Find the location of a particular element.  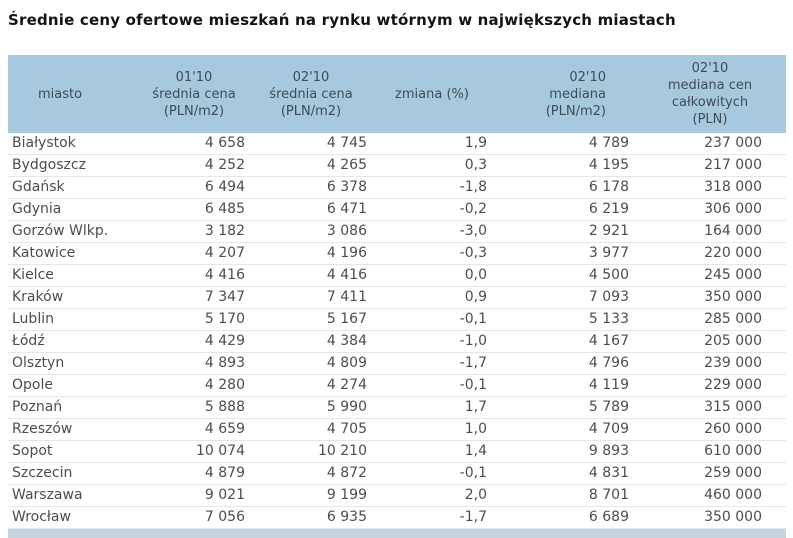

column-header-miasto: miasto is located at coordinates (73, 94).